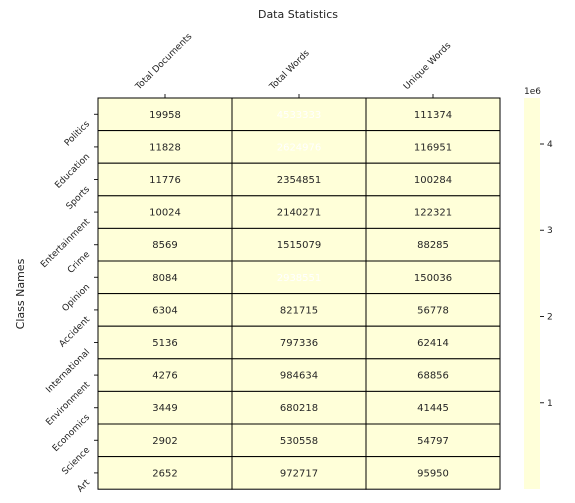 This screenshot has width=575, height=503. I want to click on cell-value-label: 2902, so click(164, 441).